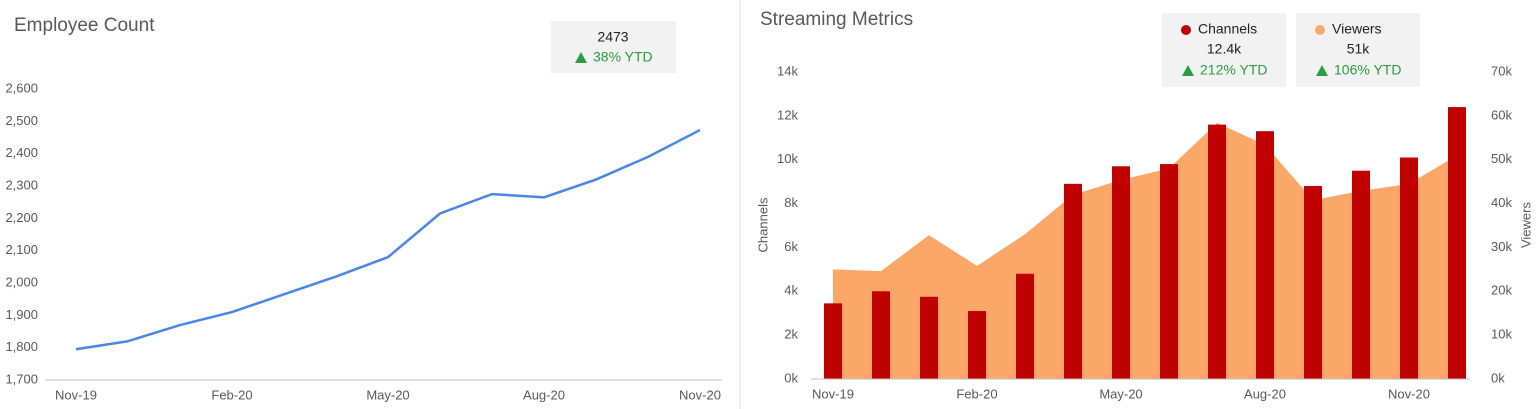 Image resolution: width=1537 pixels, height=409 pixels. Describe the element at coordinates (1367, 70) in the screenshot. I see `kpi-change: 106% YTD` at that location.